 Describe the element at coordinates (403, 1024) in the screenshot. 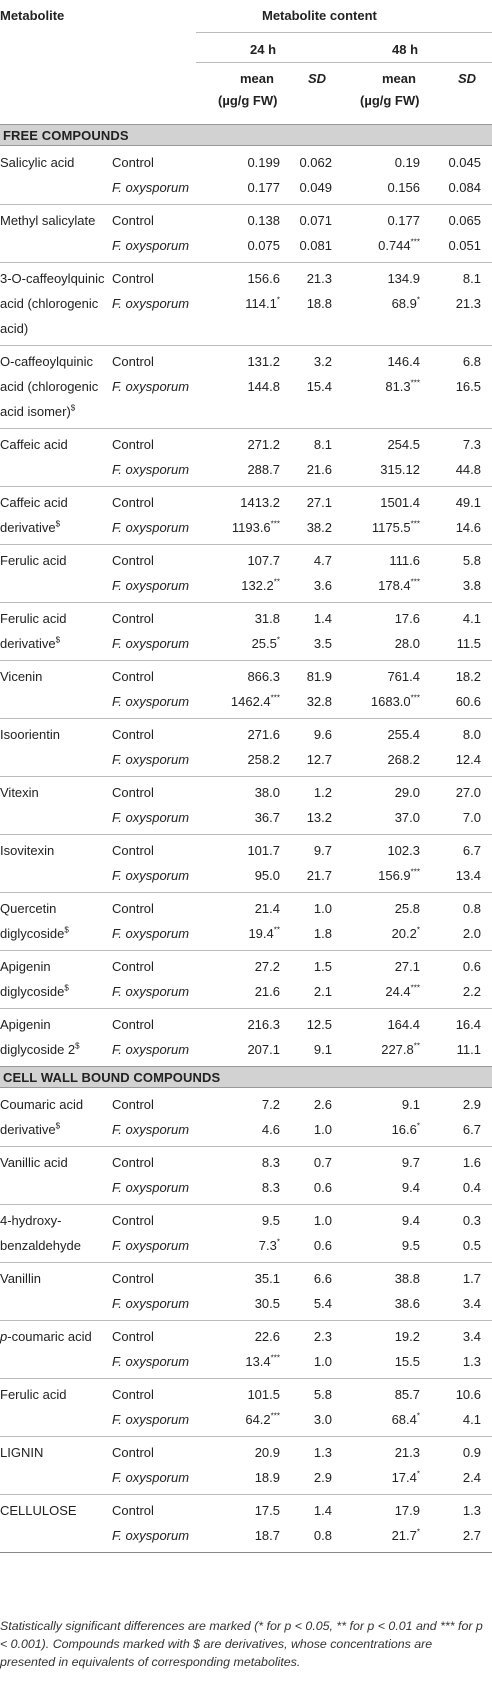

I see `mean-48h: 164.4` at that location.